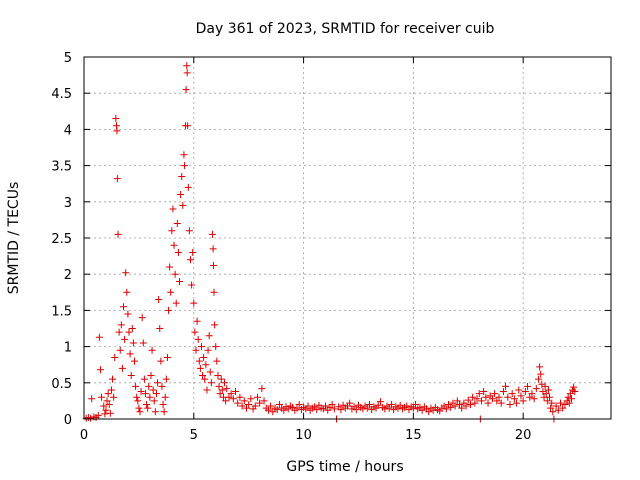  What do you see at coordinates (523, 435) in the screenshot?
I see `x-tick-label: 20` at bounding box center [523, 435].